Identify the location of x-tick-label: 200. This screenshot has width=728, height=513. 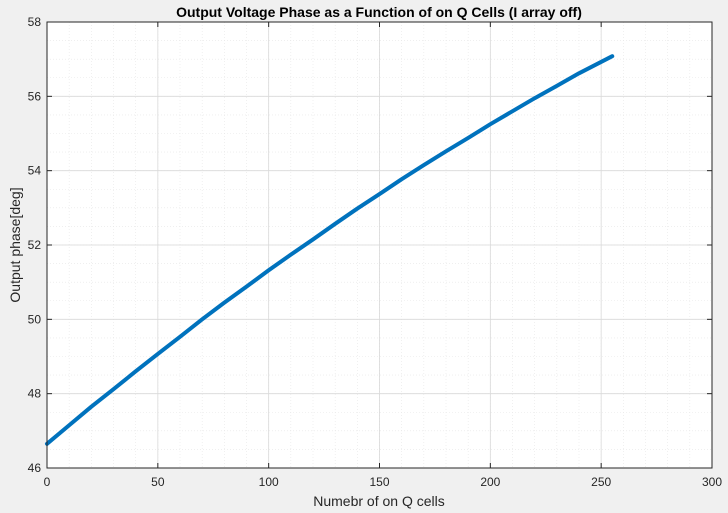
(490, 482).